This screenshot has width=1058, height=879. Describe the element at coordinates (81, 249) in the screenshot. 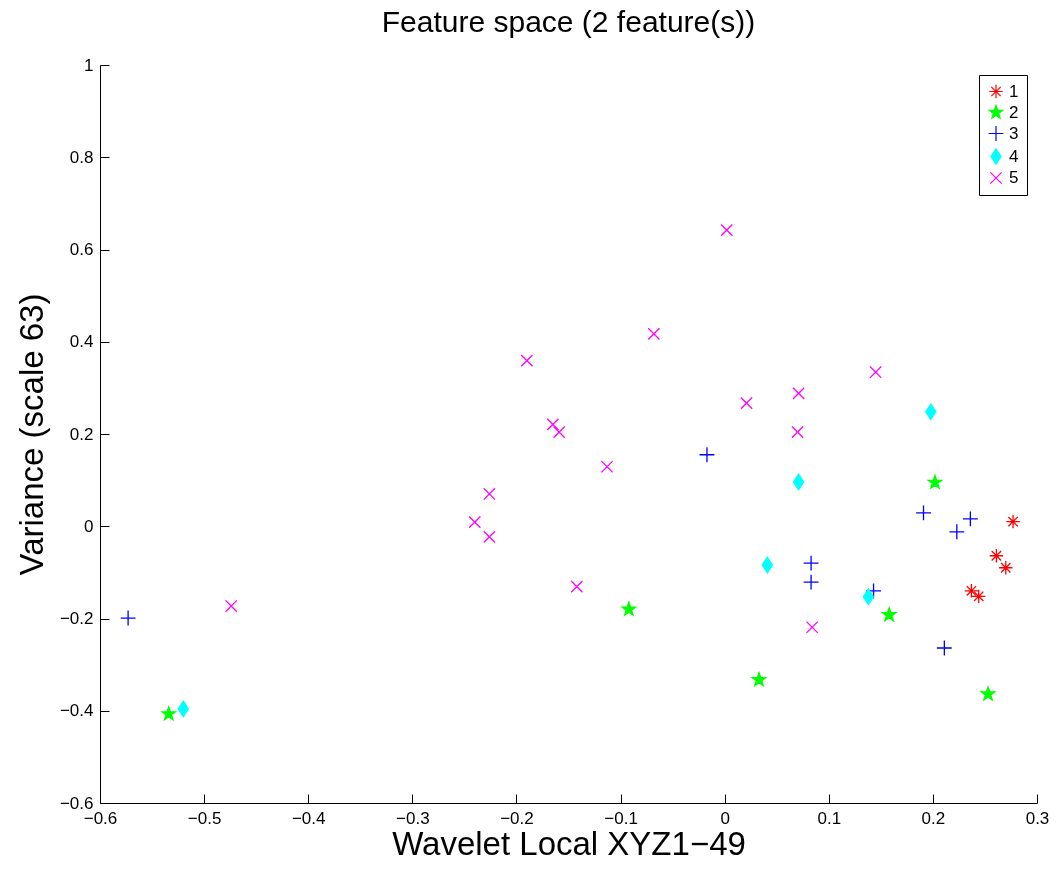

I see `y-tick-label: 0.6` at that location.